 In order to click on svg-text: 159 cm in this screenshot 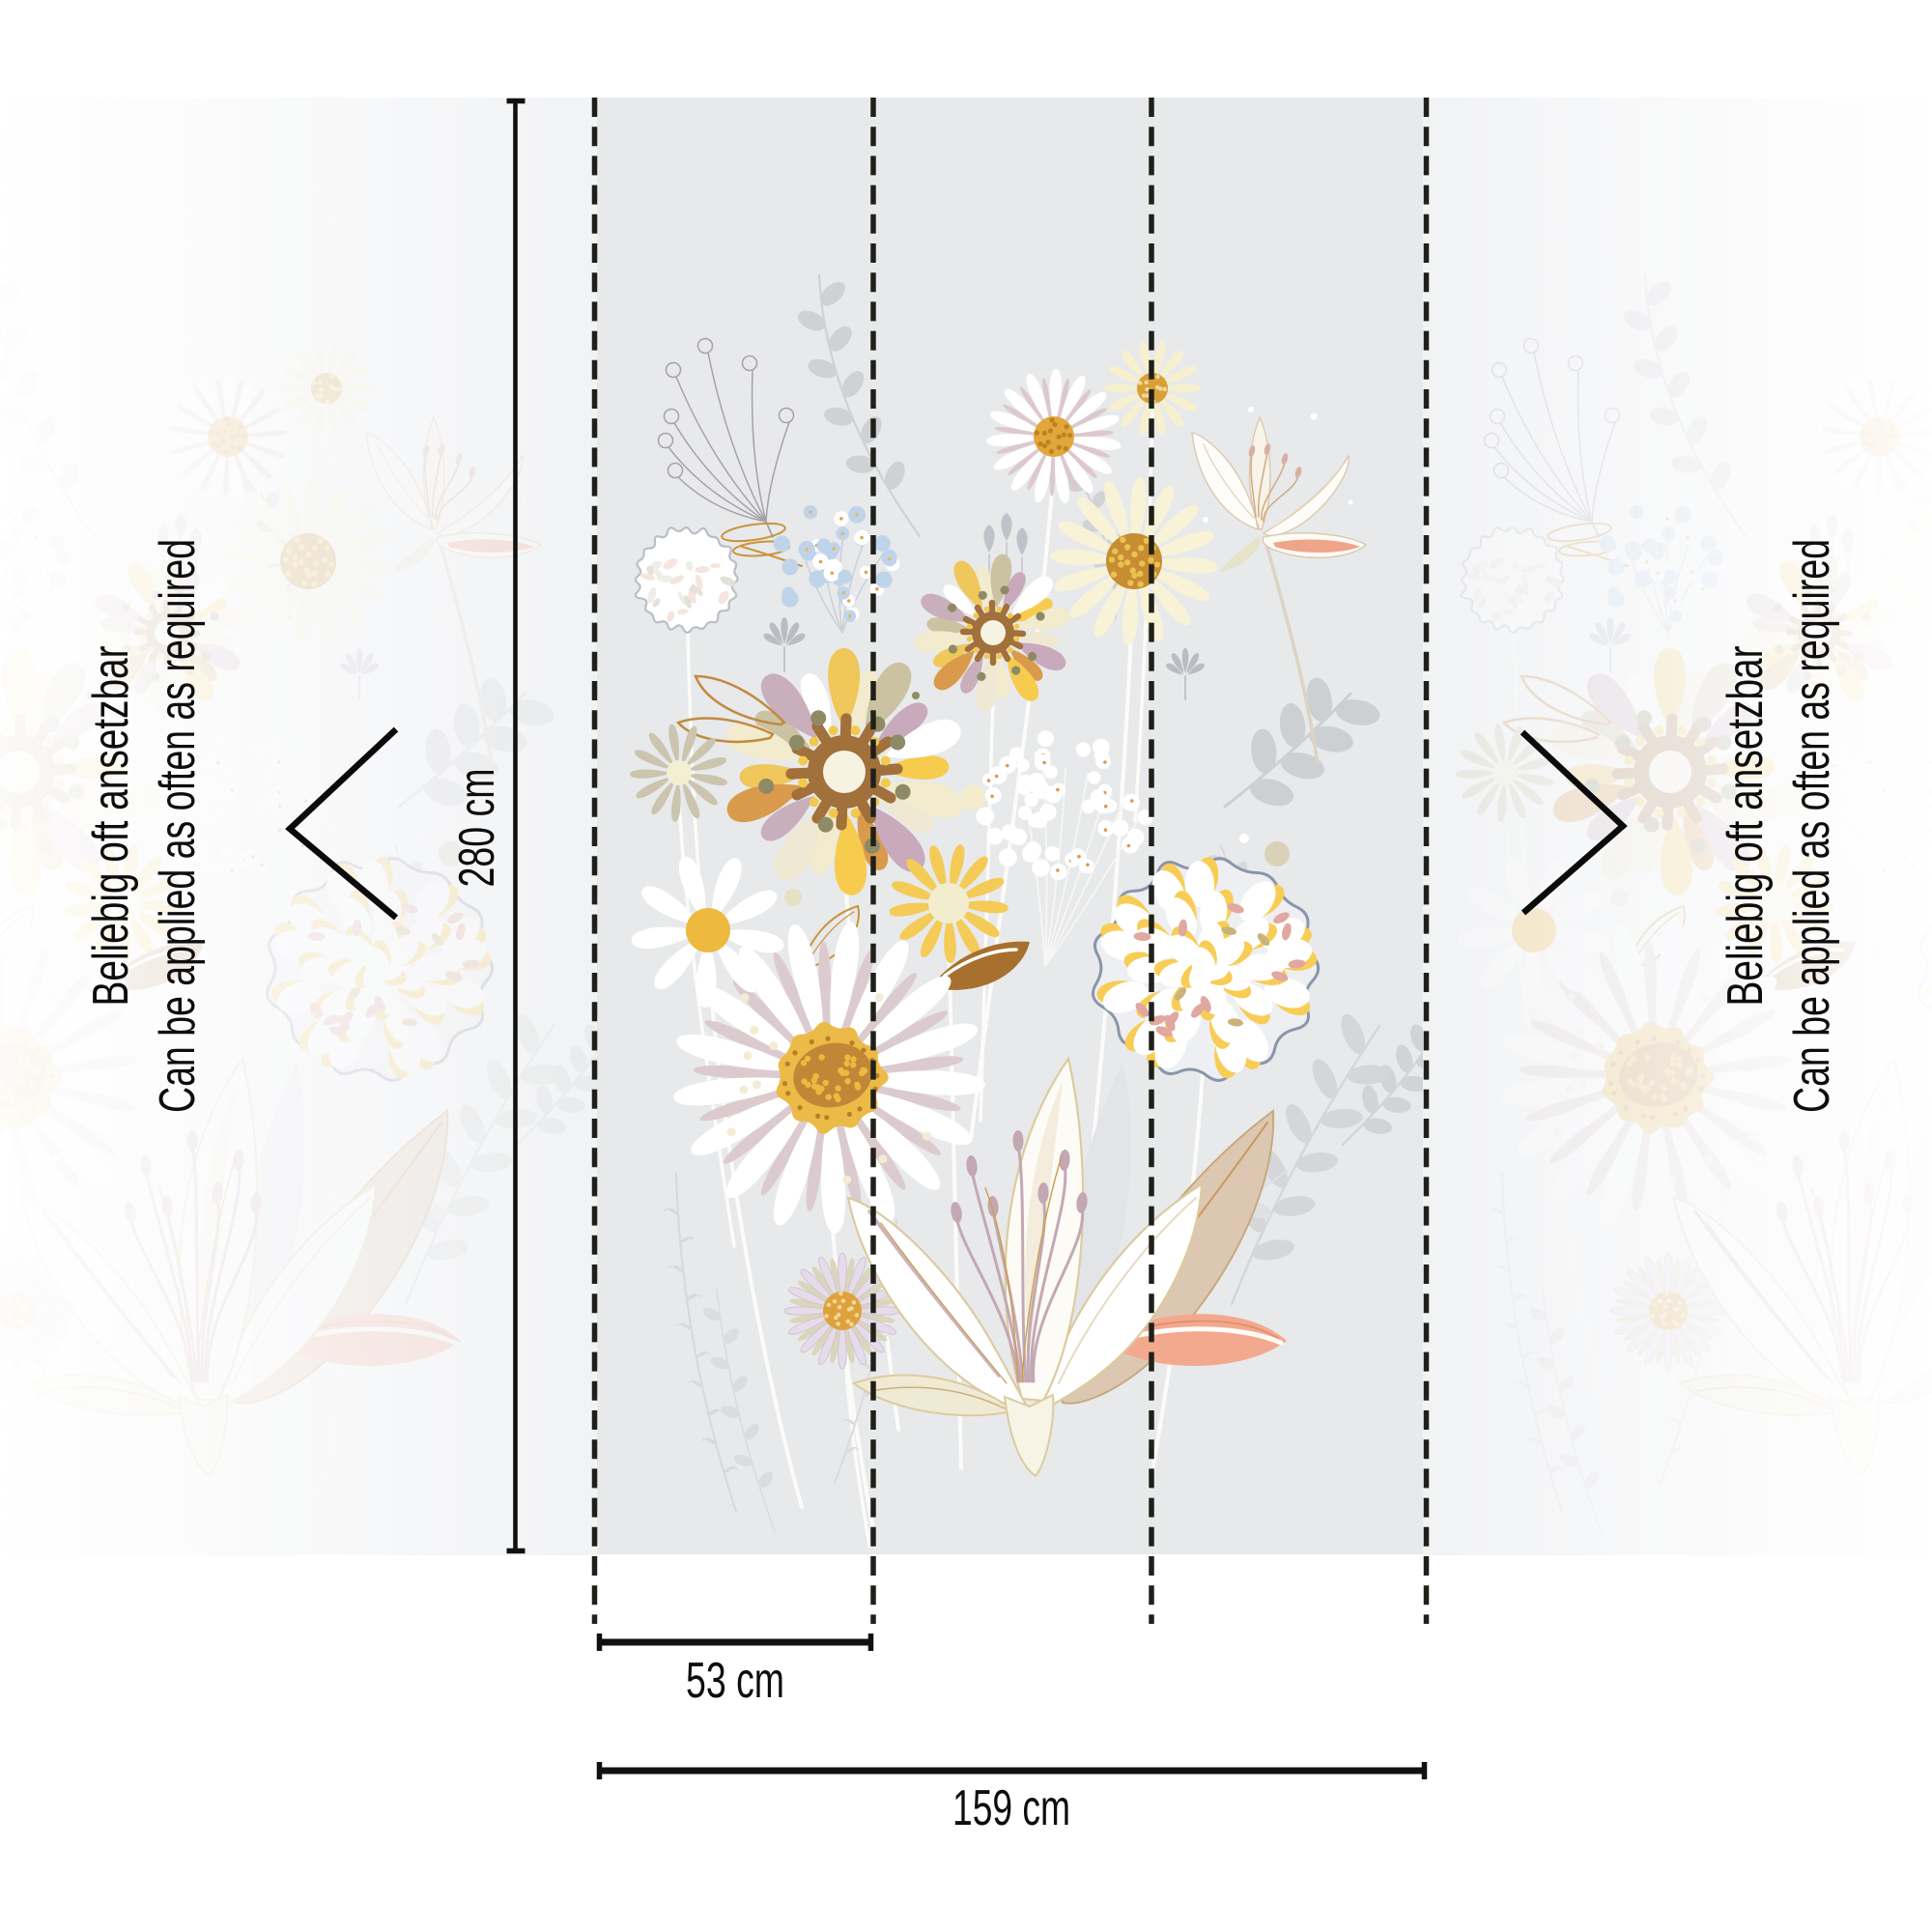, I will do `click(1011, 1808)`.